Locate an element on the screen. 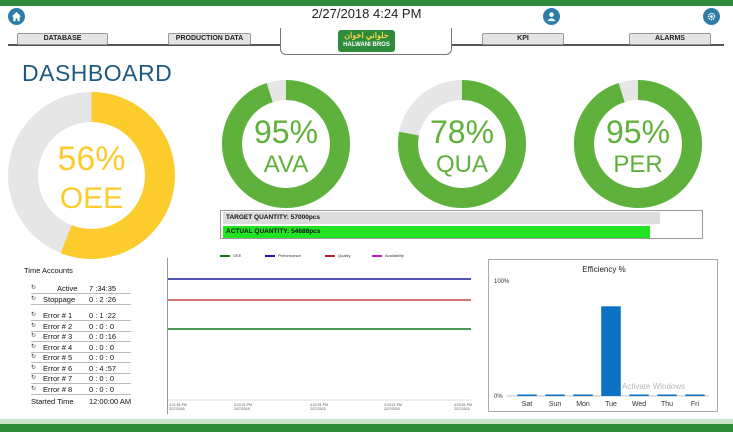 The width and height of the screenshot is (733, 432). time-account-label: Active is located at coordinates (67, 288).